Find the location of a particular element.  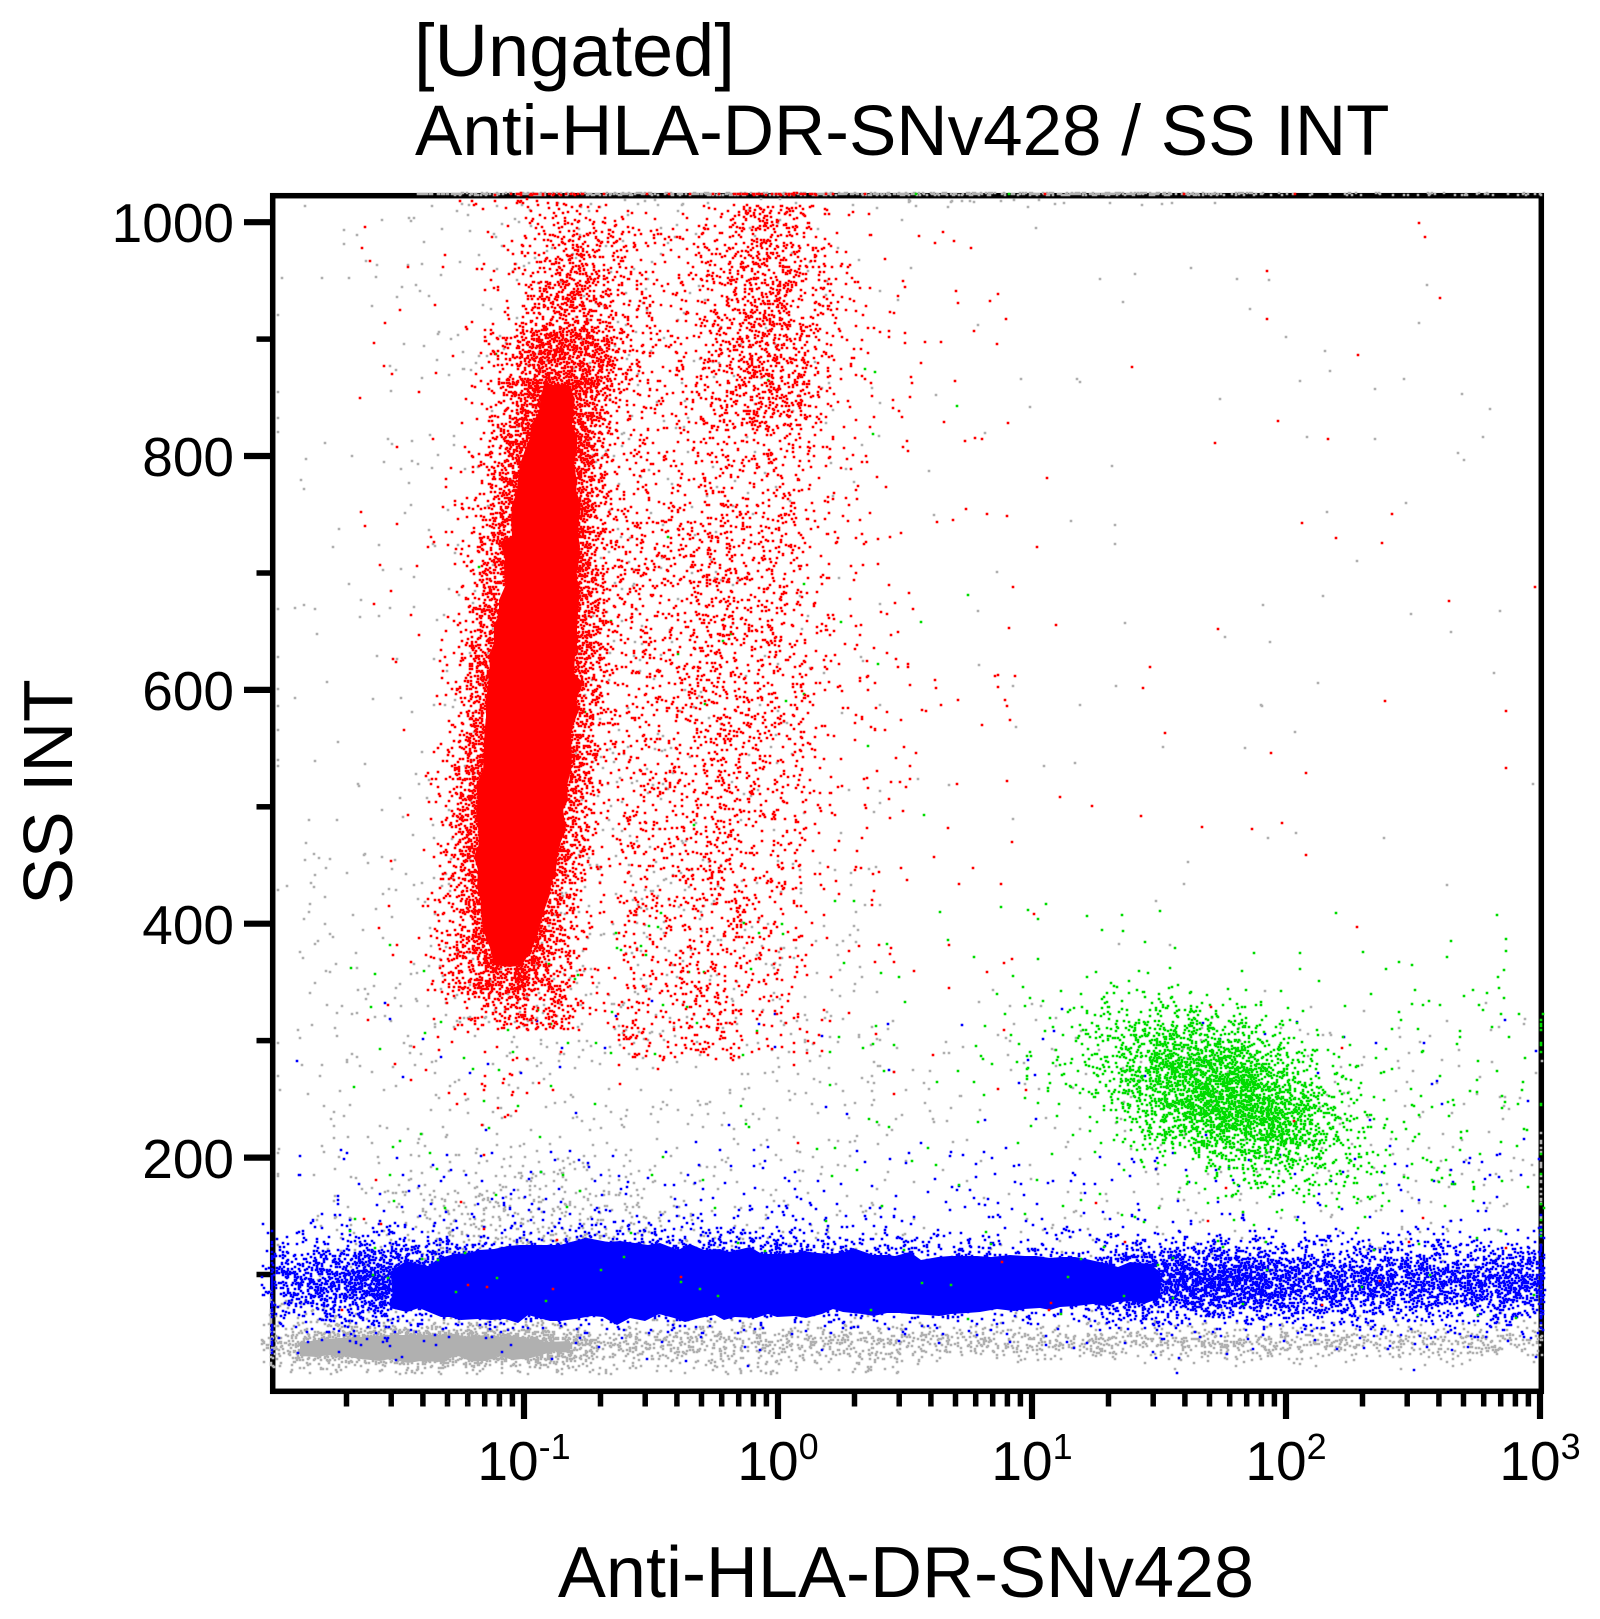

svg-text: 10-1 is located at coordinates (523, 1459).